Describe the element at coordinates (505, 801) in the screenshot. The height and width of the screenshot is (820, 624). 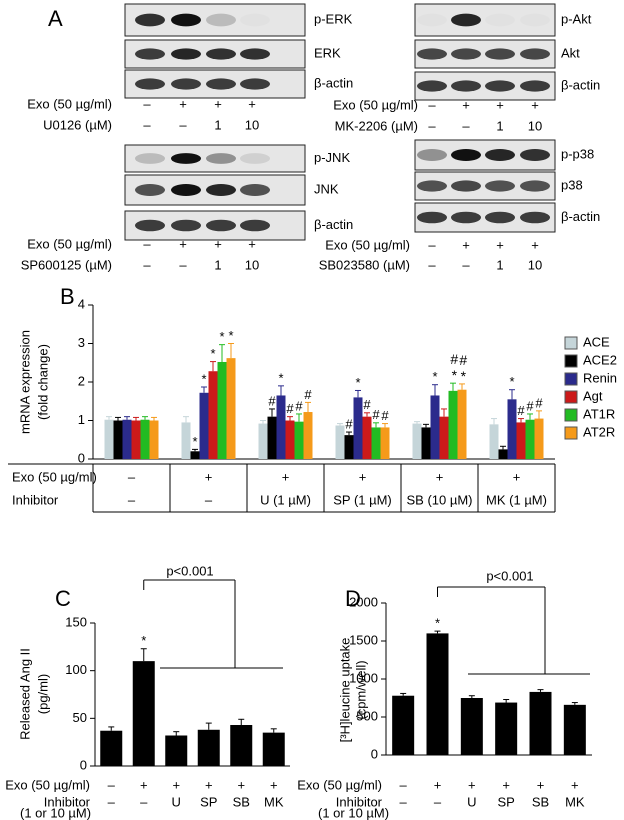
I see `condition-value: SP` at that location.